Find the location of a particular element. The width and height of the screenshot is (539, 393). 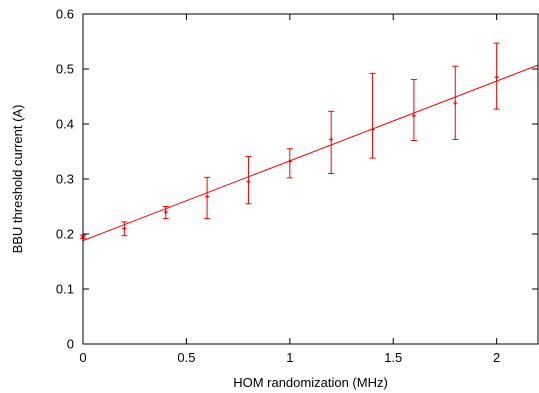

x-tick-label: 0 is located at coordinates (82, 357).